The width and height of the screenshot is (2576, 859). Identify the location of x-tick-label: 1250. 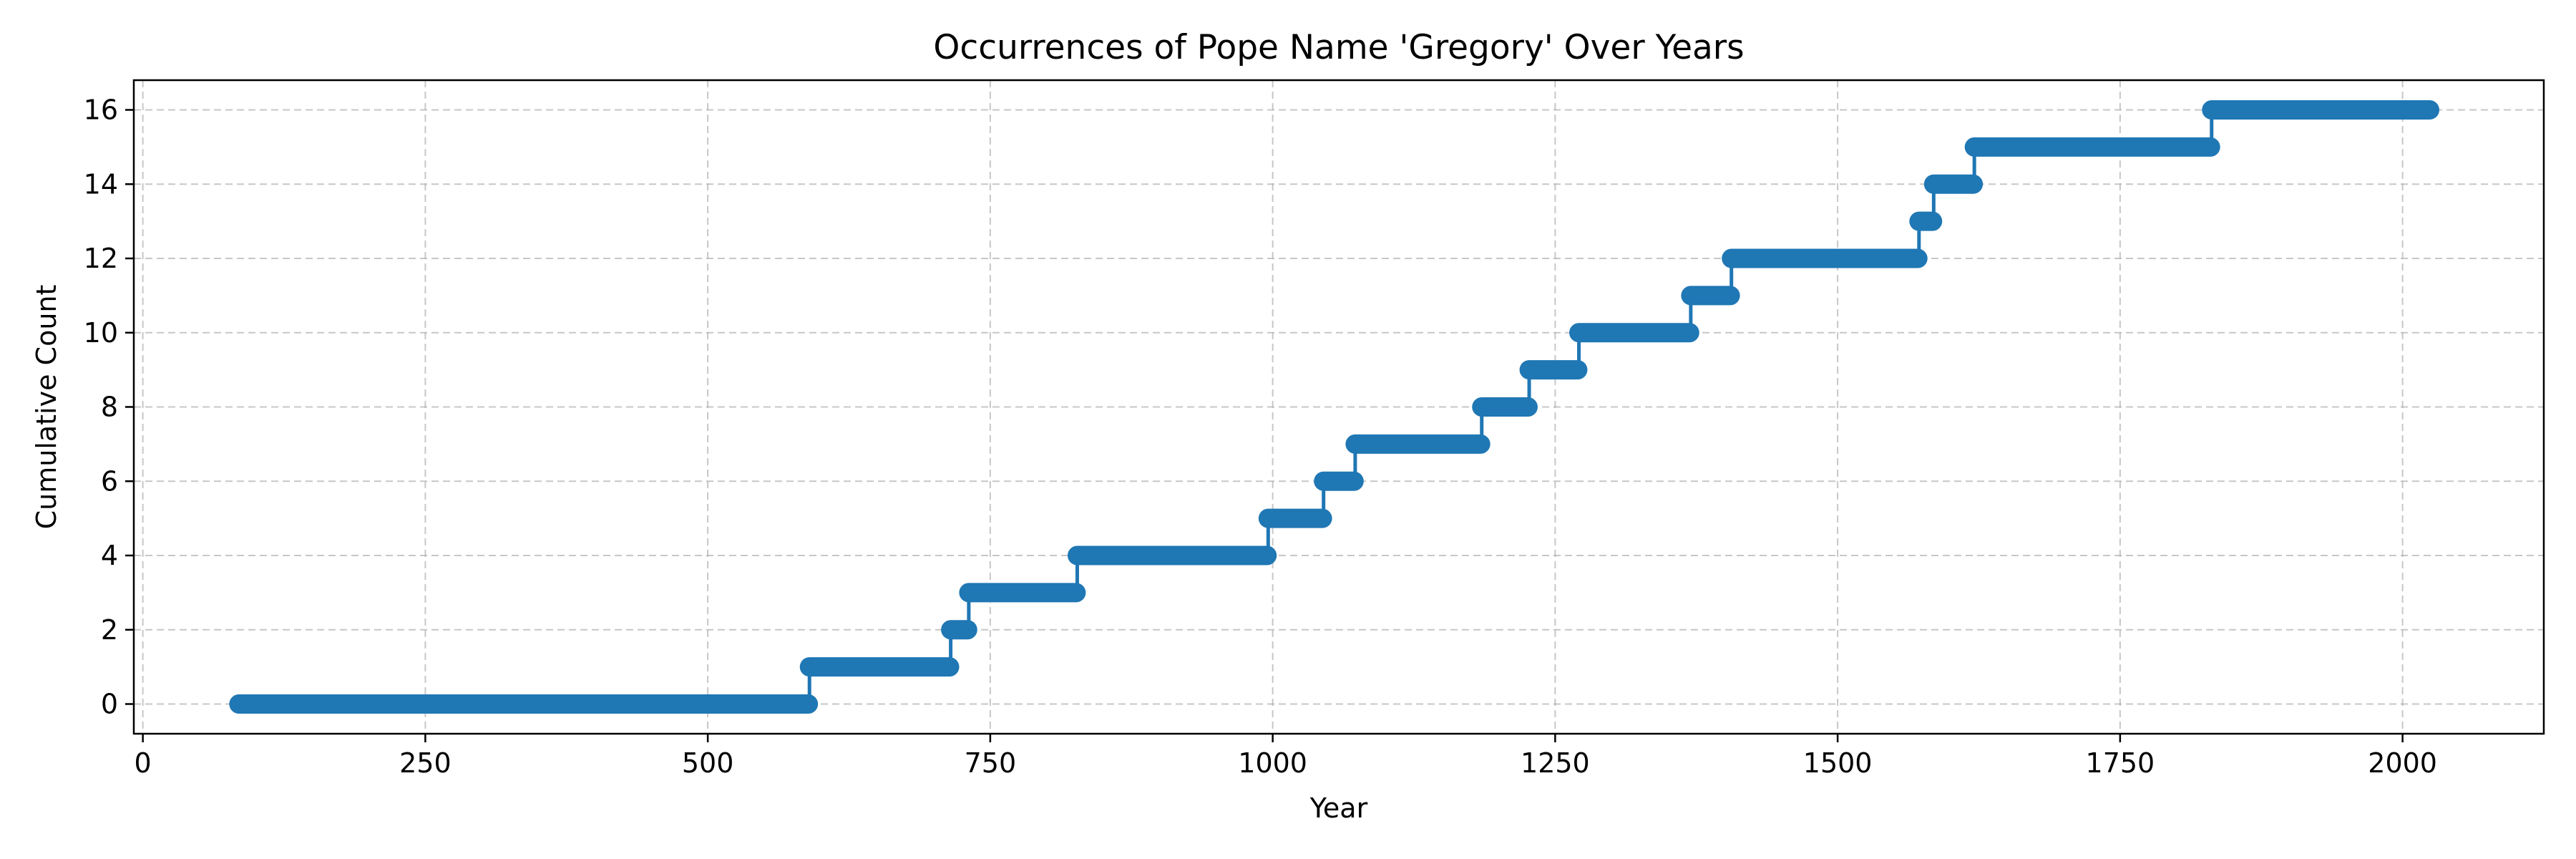
(1555, 763).